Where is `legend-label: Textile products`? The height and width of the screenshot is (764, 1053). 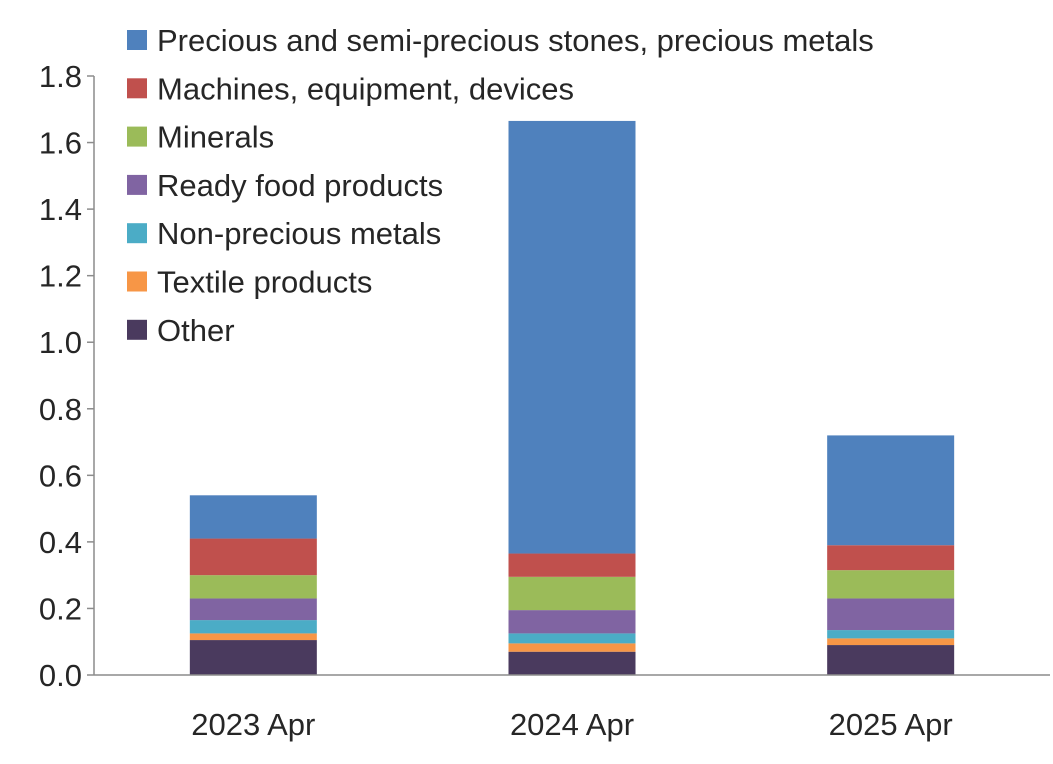
legend-label: Textile products is located at coordinates (264, 282).